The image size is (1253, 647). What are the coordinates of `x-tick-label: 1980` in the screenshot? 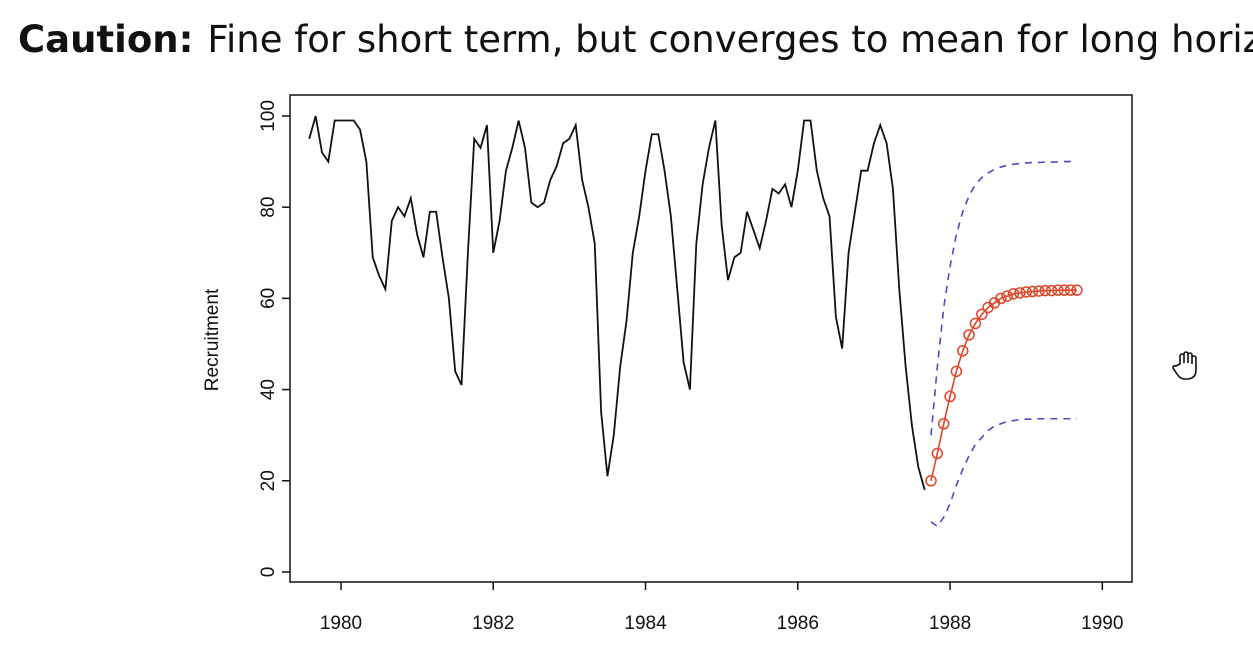 It's located at (341, 623).